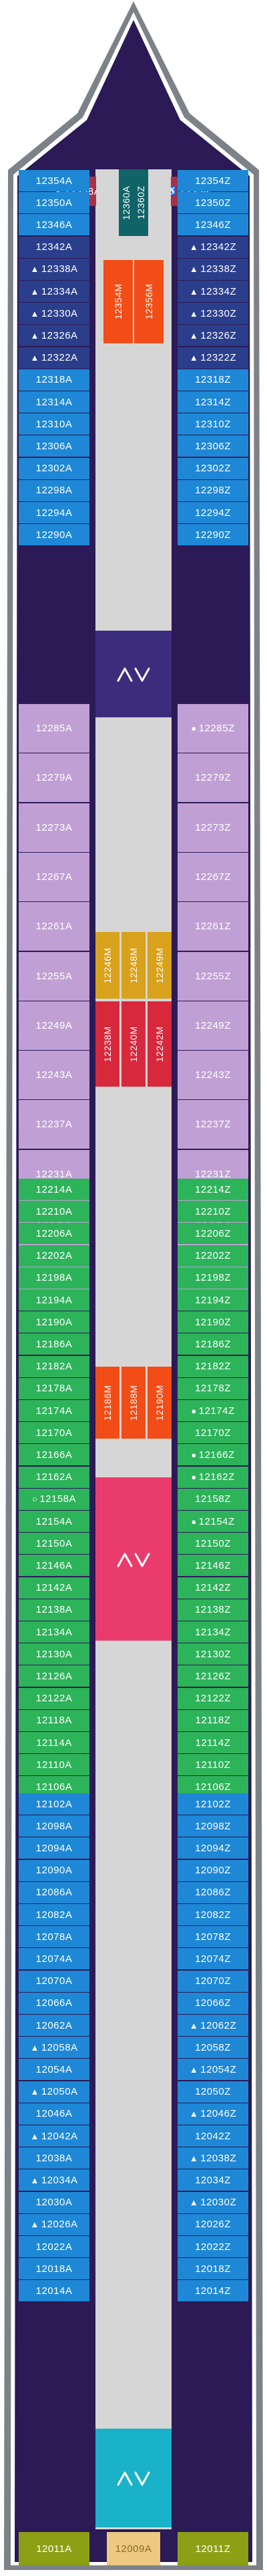 This screenshot has width=267, height=2576. I want to click on cabin-12194a: 12194A, so click(54, 1300).